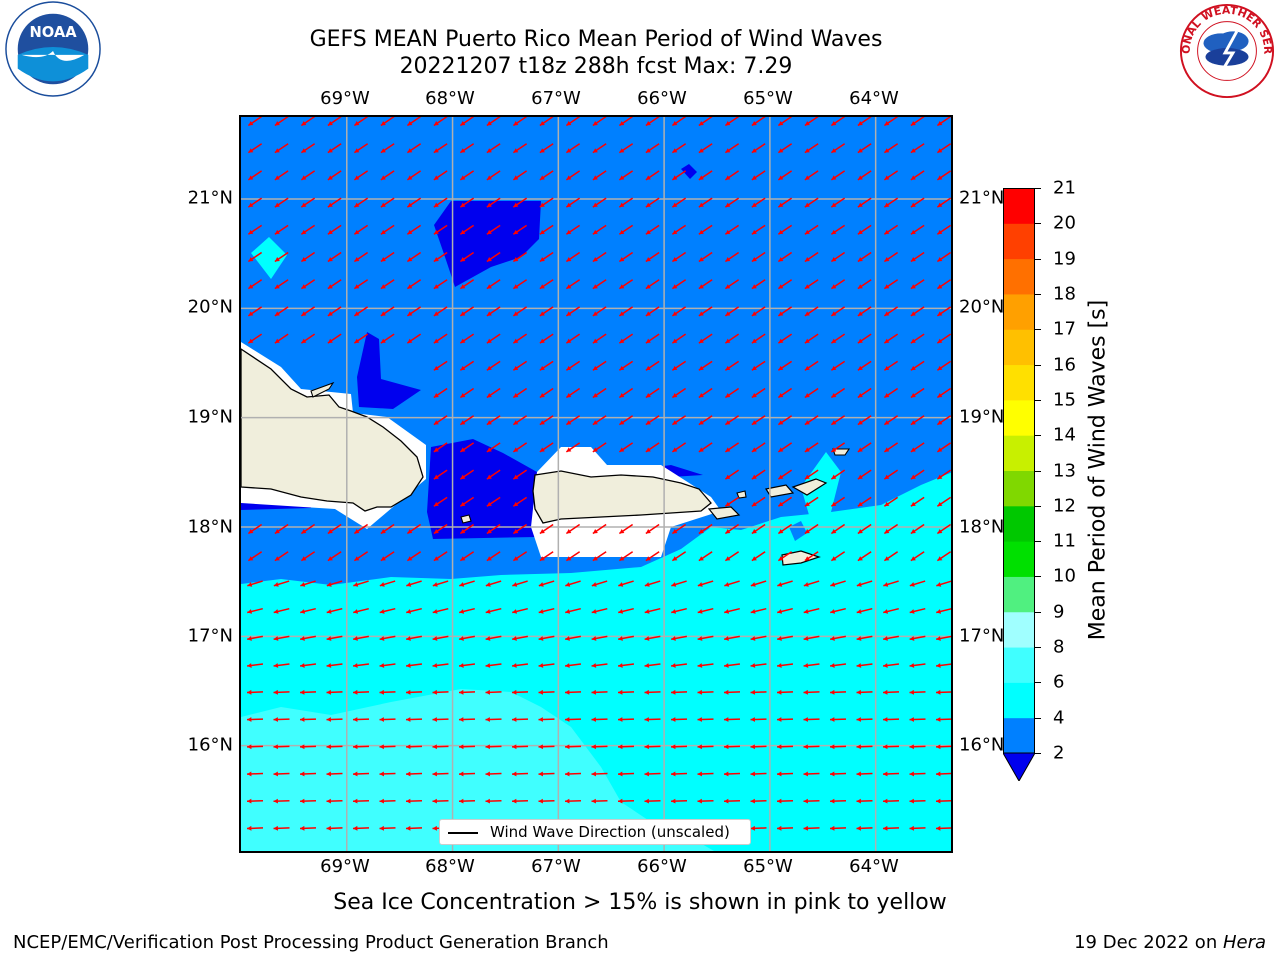 Image resolution: width=1280 pixels, height=960 pixels. What do you see at coordinates (1170, 942) in the screenshot?
I see `credit-date: 19 Dec 2022 on Hera` at bounding box center [1170, 942].